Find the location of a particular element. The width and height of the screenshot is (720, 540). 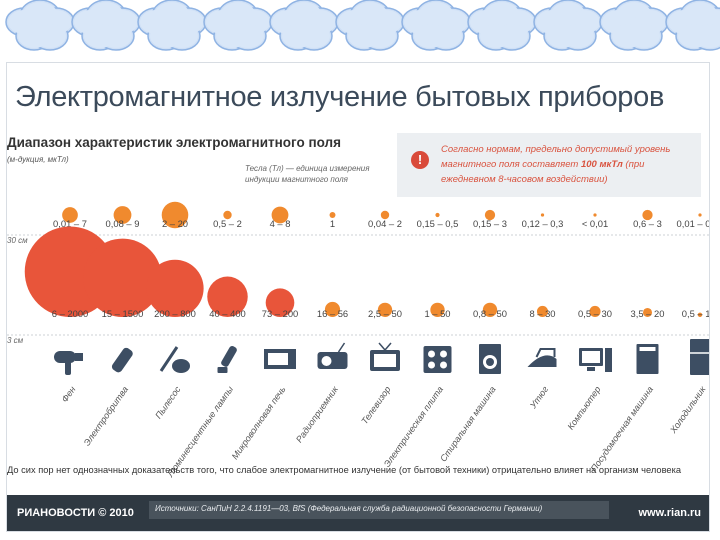

computer-icon is located at coordinates (595, 360).